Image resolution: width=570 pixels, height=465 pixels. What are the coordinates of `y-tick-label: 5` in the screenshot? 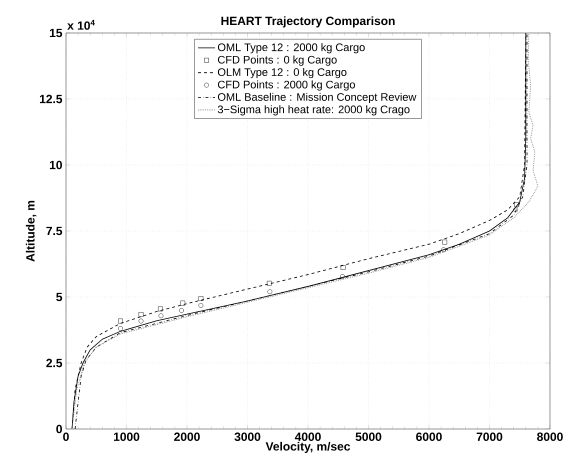 It's located at (59, 297).